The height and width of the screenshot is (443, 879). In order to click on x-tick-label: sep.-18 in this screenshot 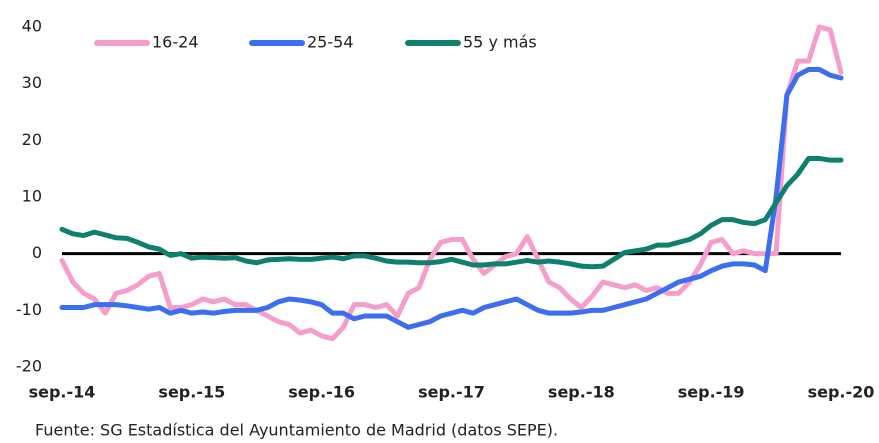, I will do `click(581, 392)`.